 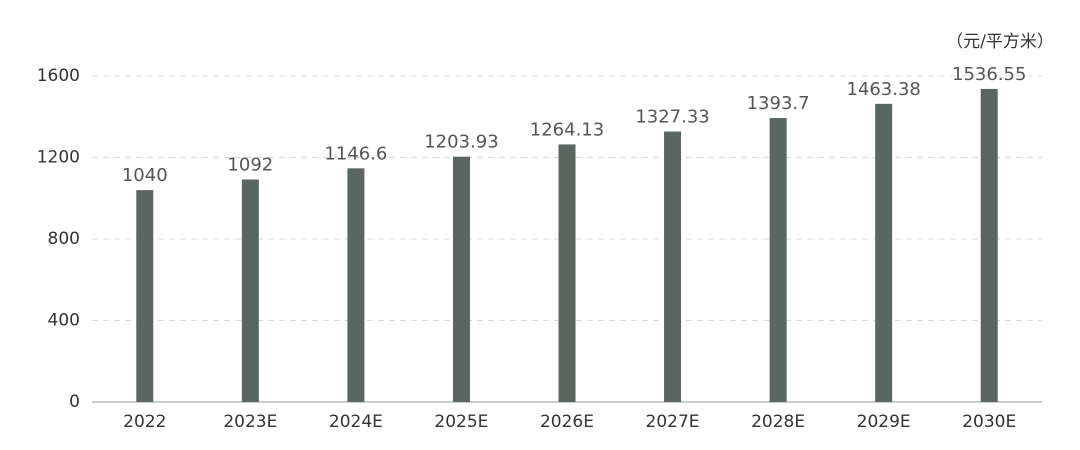 What do you see at coordinates (672, 117) in the screenshot?
I see `value-label: 1327.33` at bounding box center [672, 117].